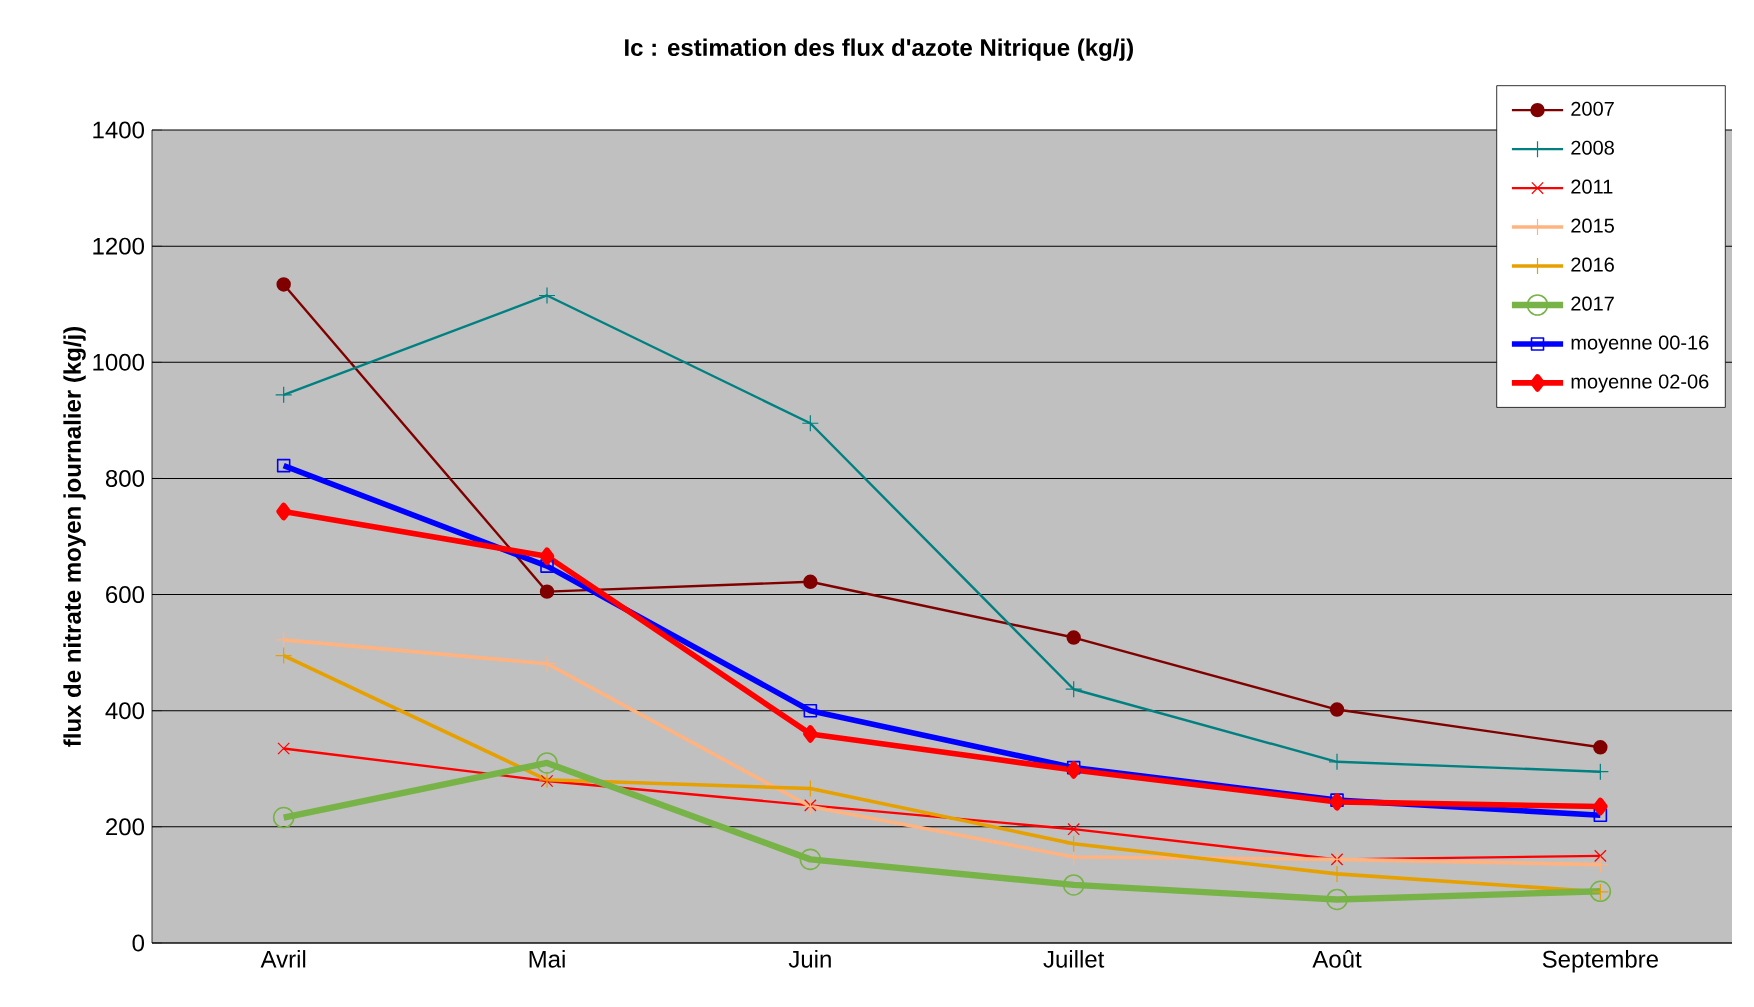 The image size is (1754, 1007). What do you see at coordinates (547, 959) in the screenshot?
I see `x-tick-label: Mai` at bounding box center [547, 959].